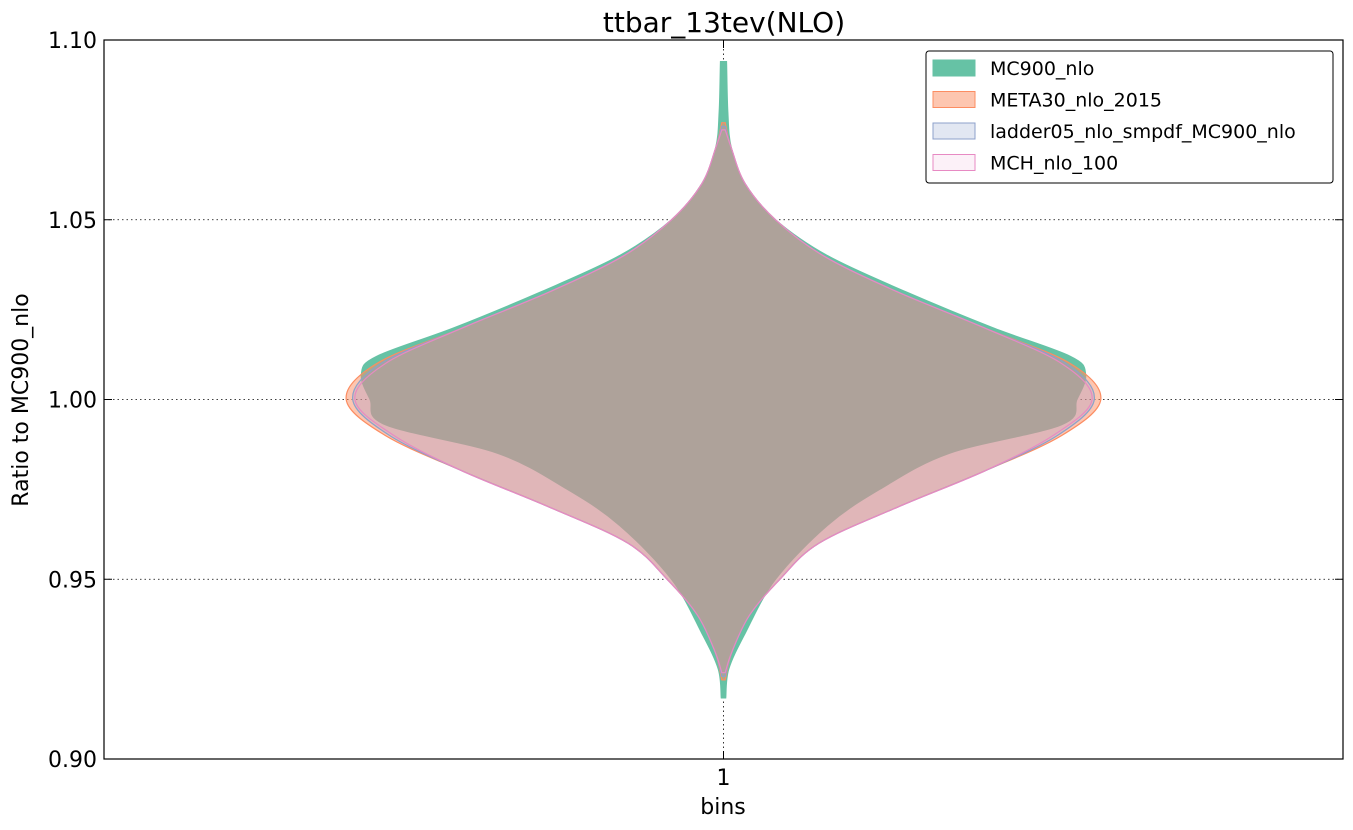  What do you see at coordinates (1054, 164) in the screenshot?
I see `legend-label: MCH_nlo_100` at bounding box center [1054, 164].